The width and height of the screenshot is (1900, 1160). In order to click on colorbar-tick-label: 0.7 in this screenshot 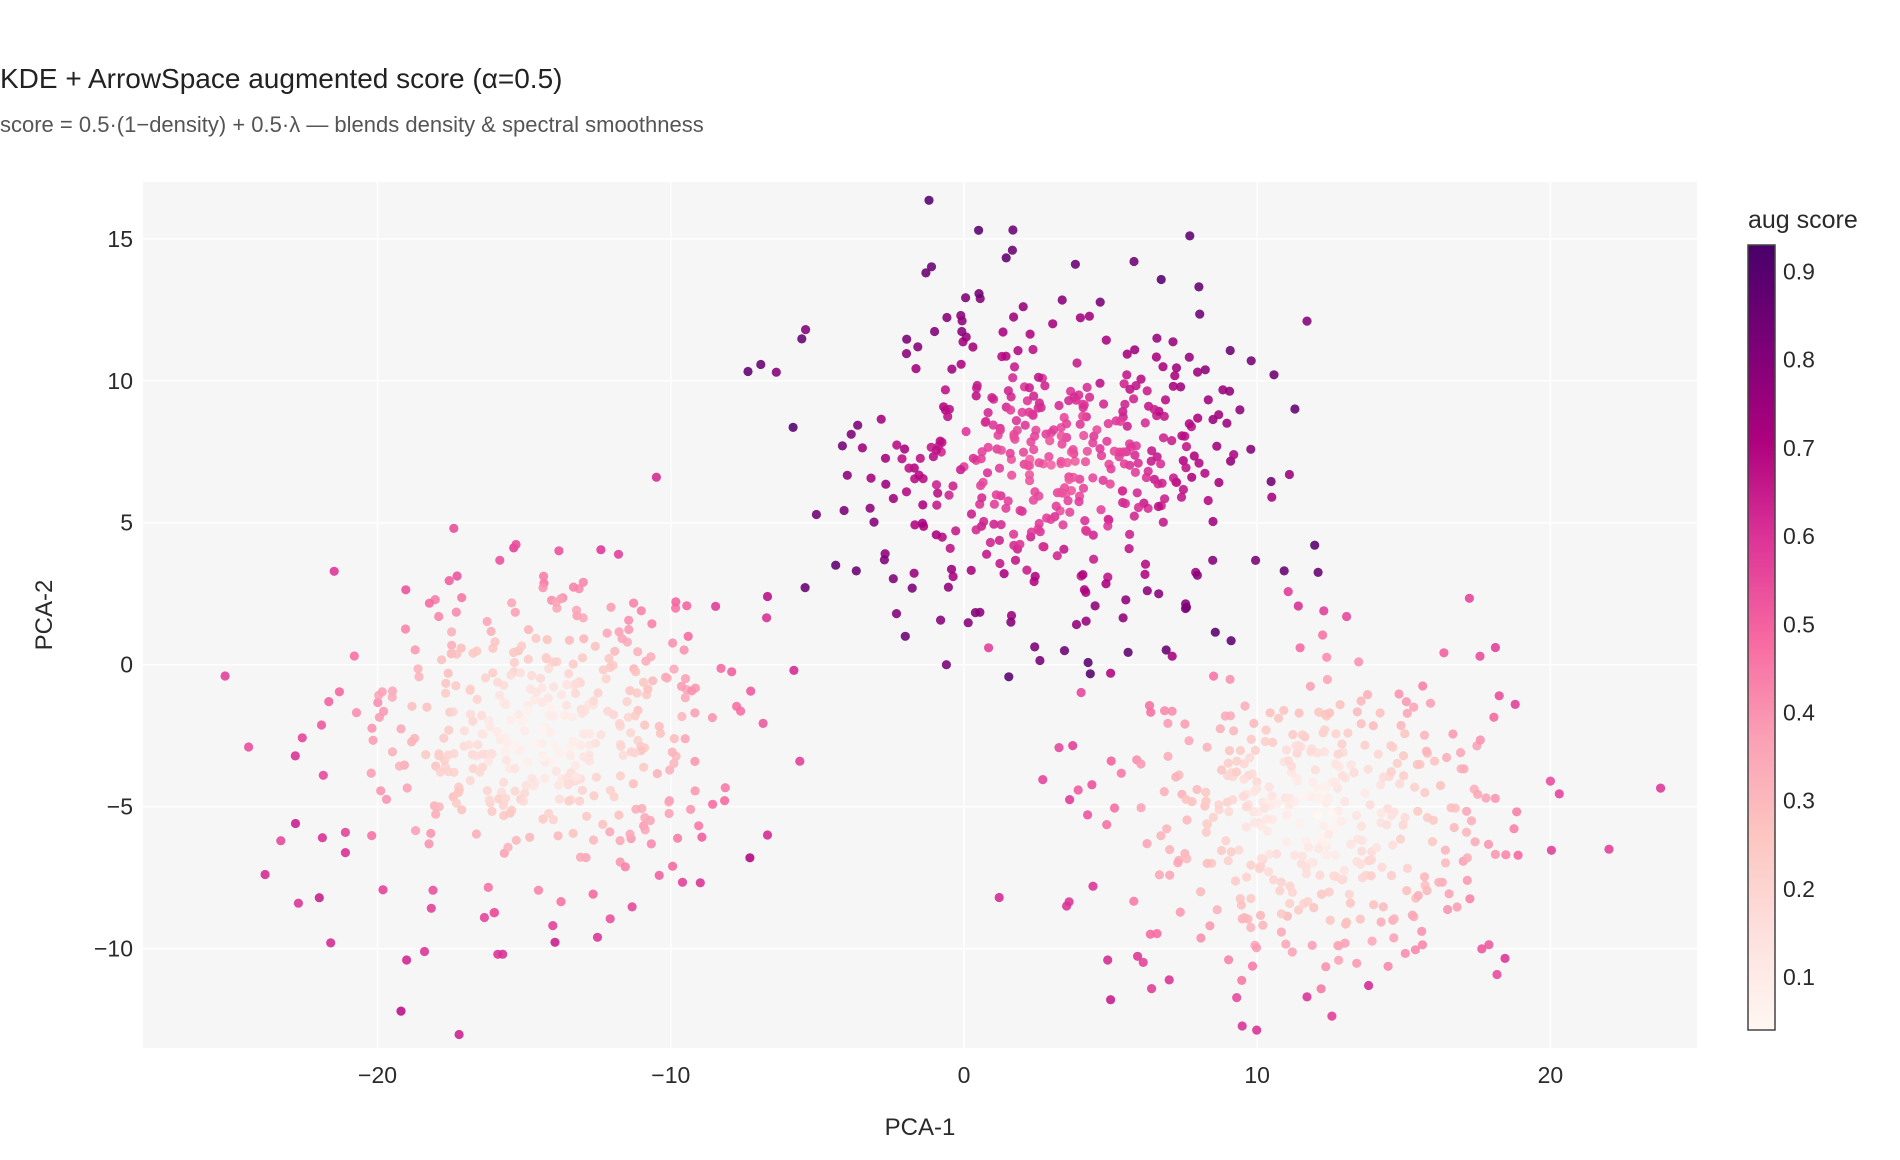, I will do `click(1799, 448)`.